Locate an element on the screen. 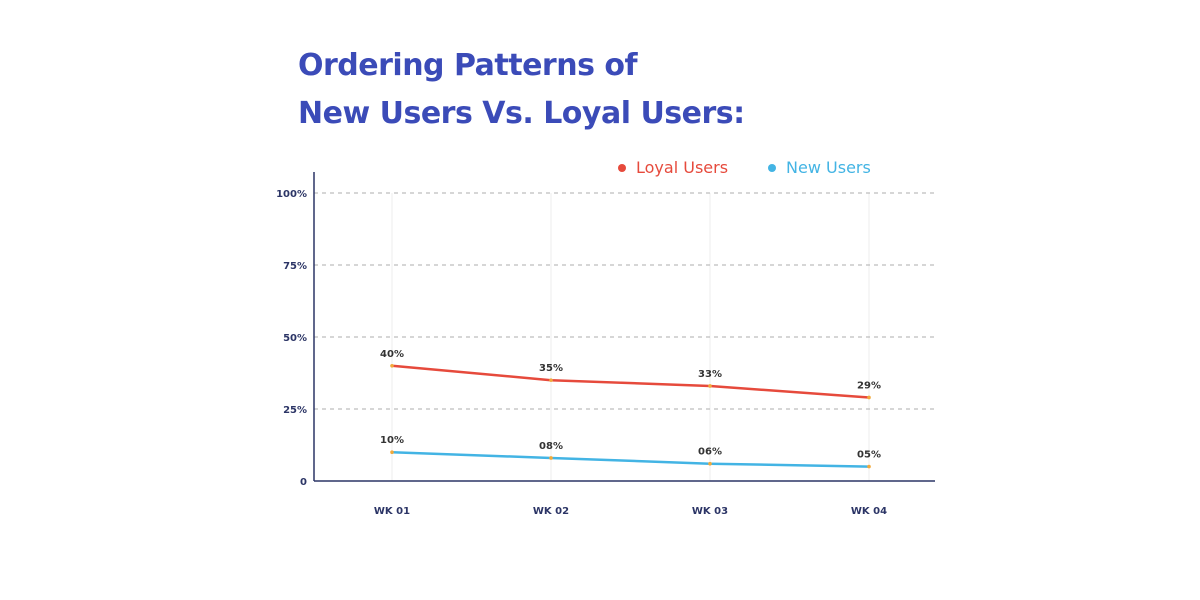  legend-dot-new-icon is located at coordinates (772, 167).